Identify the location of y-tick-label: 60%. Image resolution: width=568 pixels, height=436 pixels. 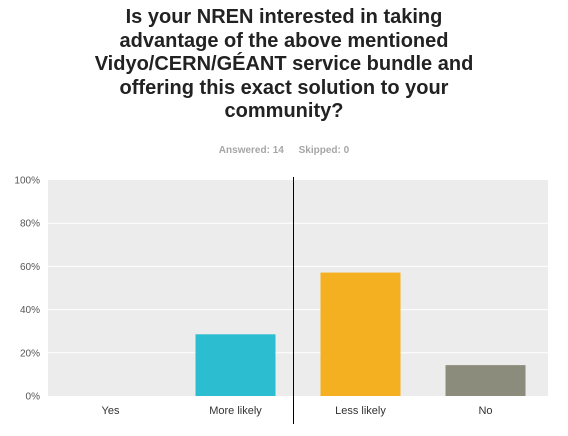
(30, 267).